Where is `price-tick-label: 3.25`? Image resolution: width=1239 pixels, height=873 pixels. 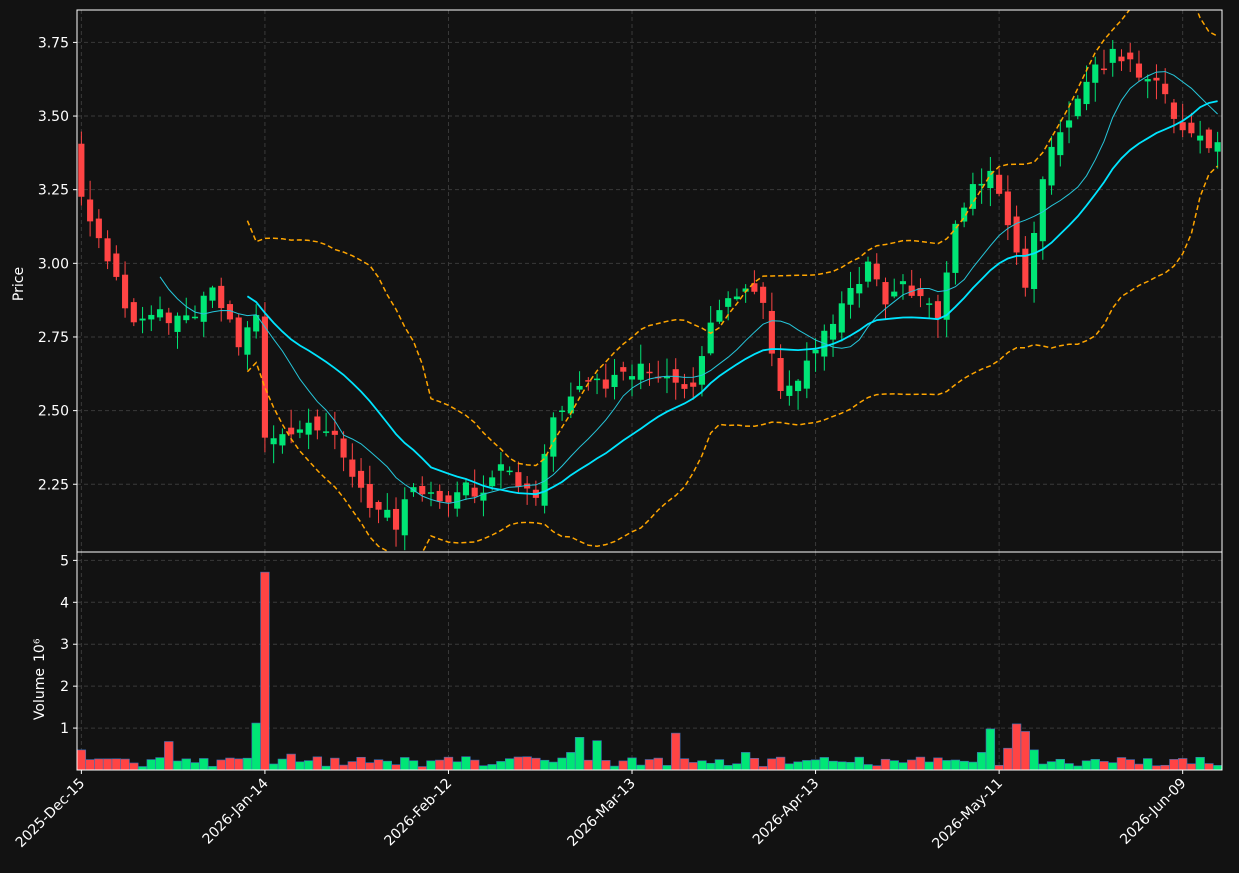 price-tick-label: 3.25 is located at coordinates (53, 191).